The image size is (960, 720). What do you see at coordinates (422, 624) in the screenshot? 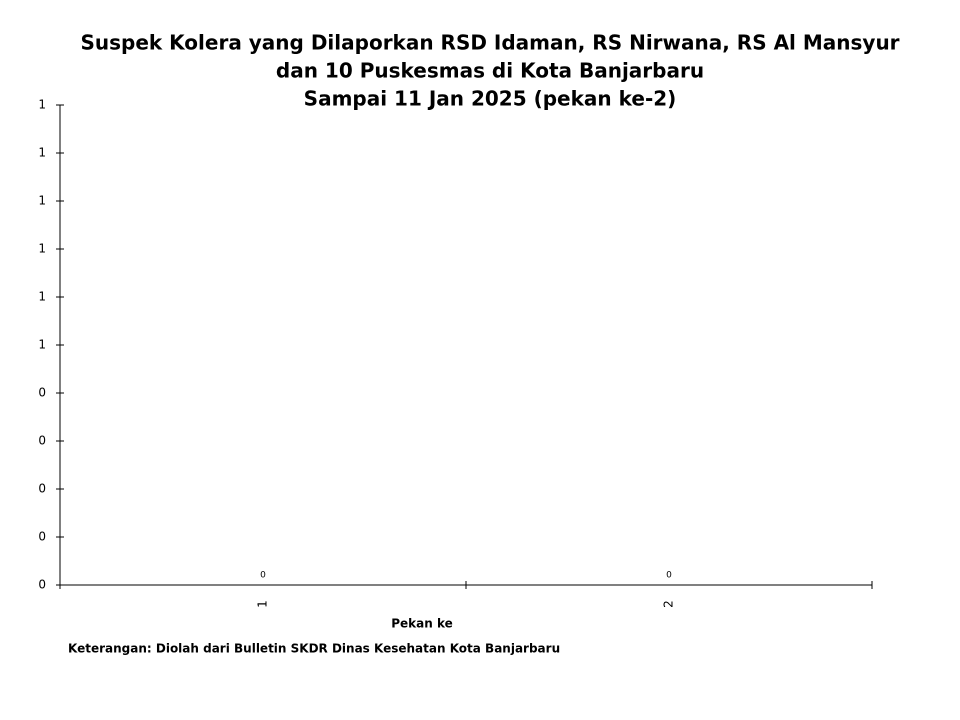
I see `x-axis-label: Pekan ke` at bounding box center [422, 624].